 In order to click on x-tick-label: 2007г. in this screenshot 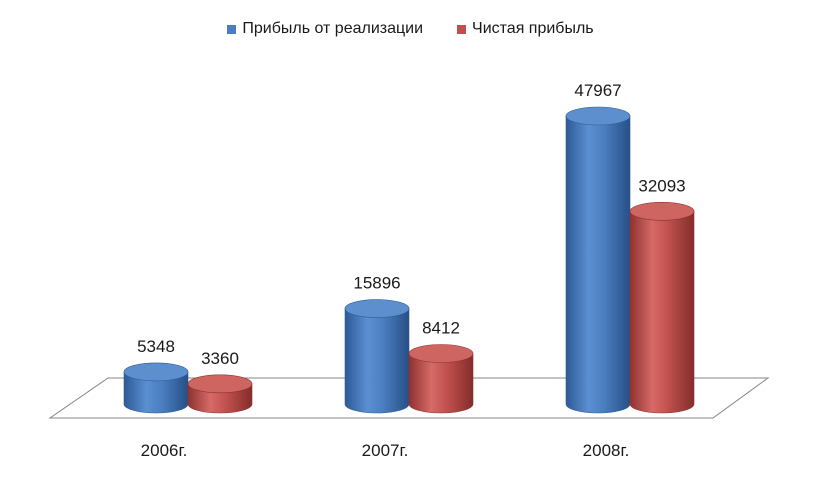, I will do `click(385, 450)`.